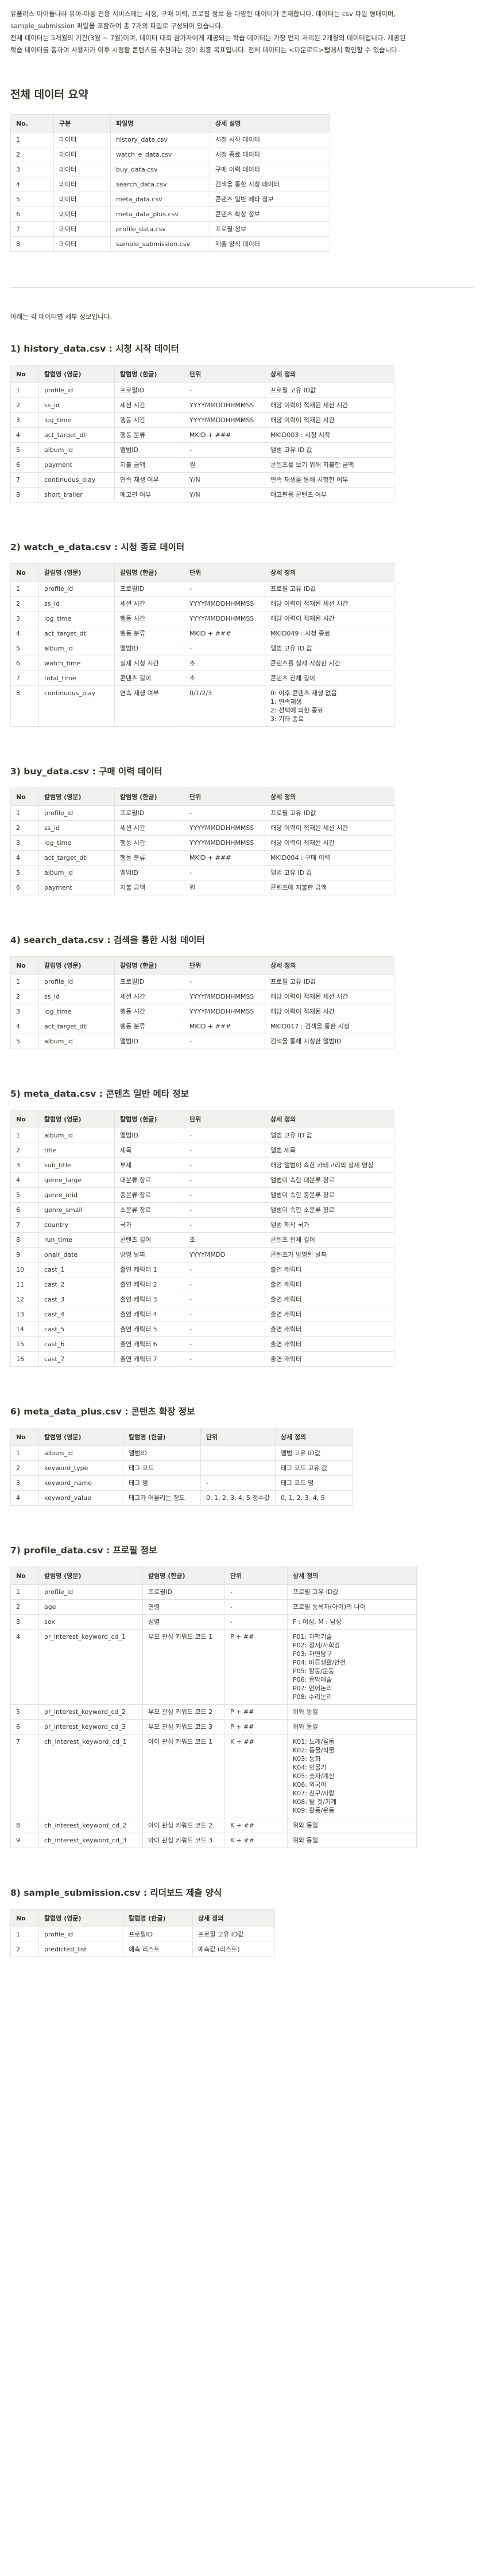  I want to click on table-cell: buy_data.csv, so click(160, 169).